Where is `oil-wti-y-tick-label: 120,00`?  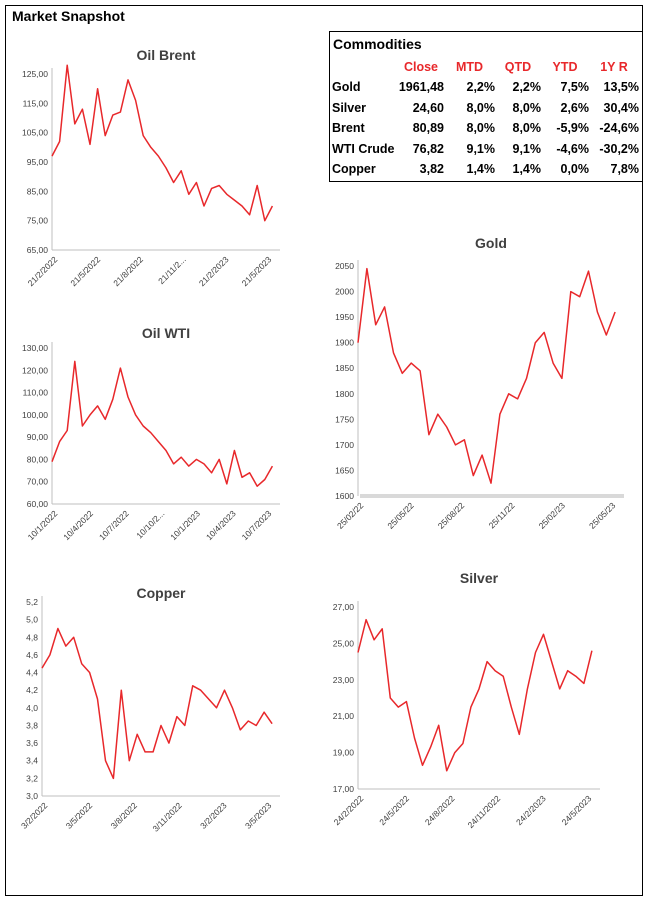 oil-wti-y-tick-label: 120,00 is located at coordinates (35, 370).